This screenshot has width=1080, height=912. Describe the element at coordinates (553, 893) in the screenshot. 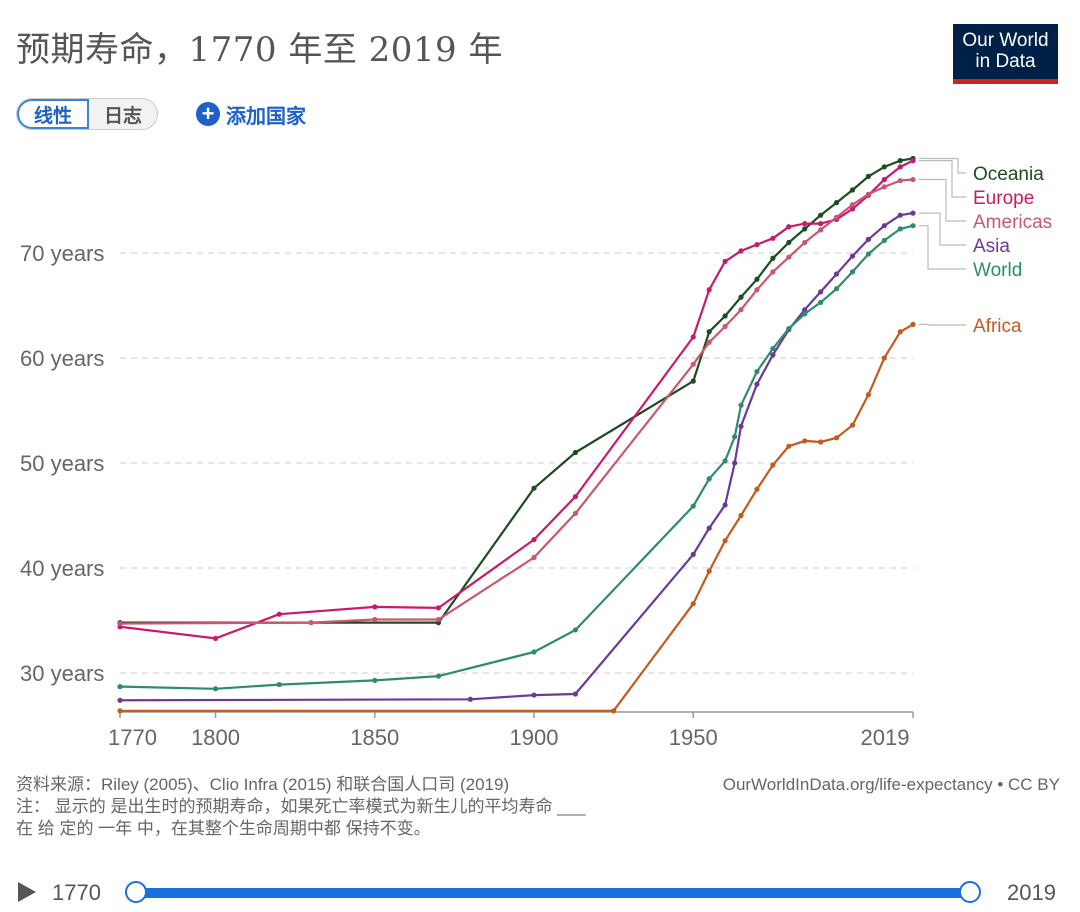

I see `timeline-track` at that location.